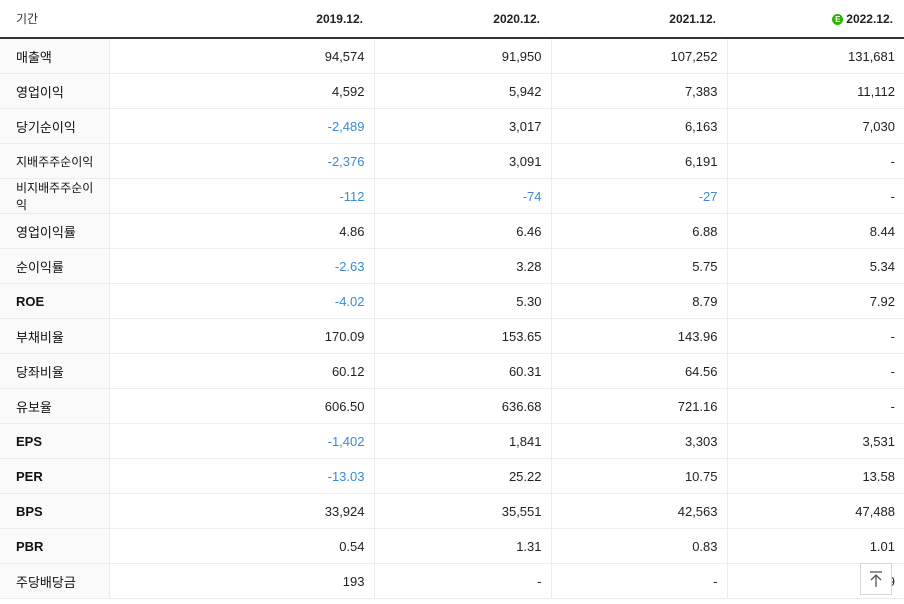 This screenshot has height=604, width=904. What do you see at coordinates (241, 441) in the screenshot?
I see `table-cell: -1,402` at bounding box center [241, 441].